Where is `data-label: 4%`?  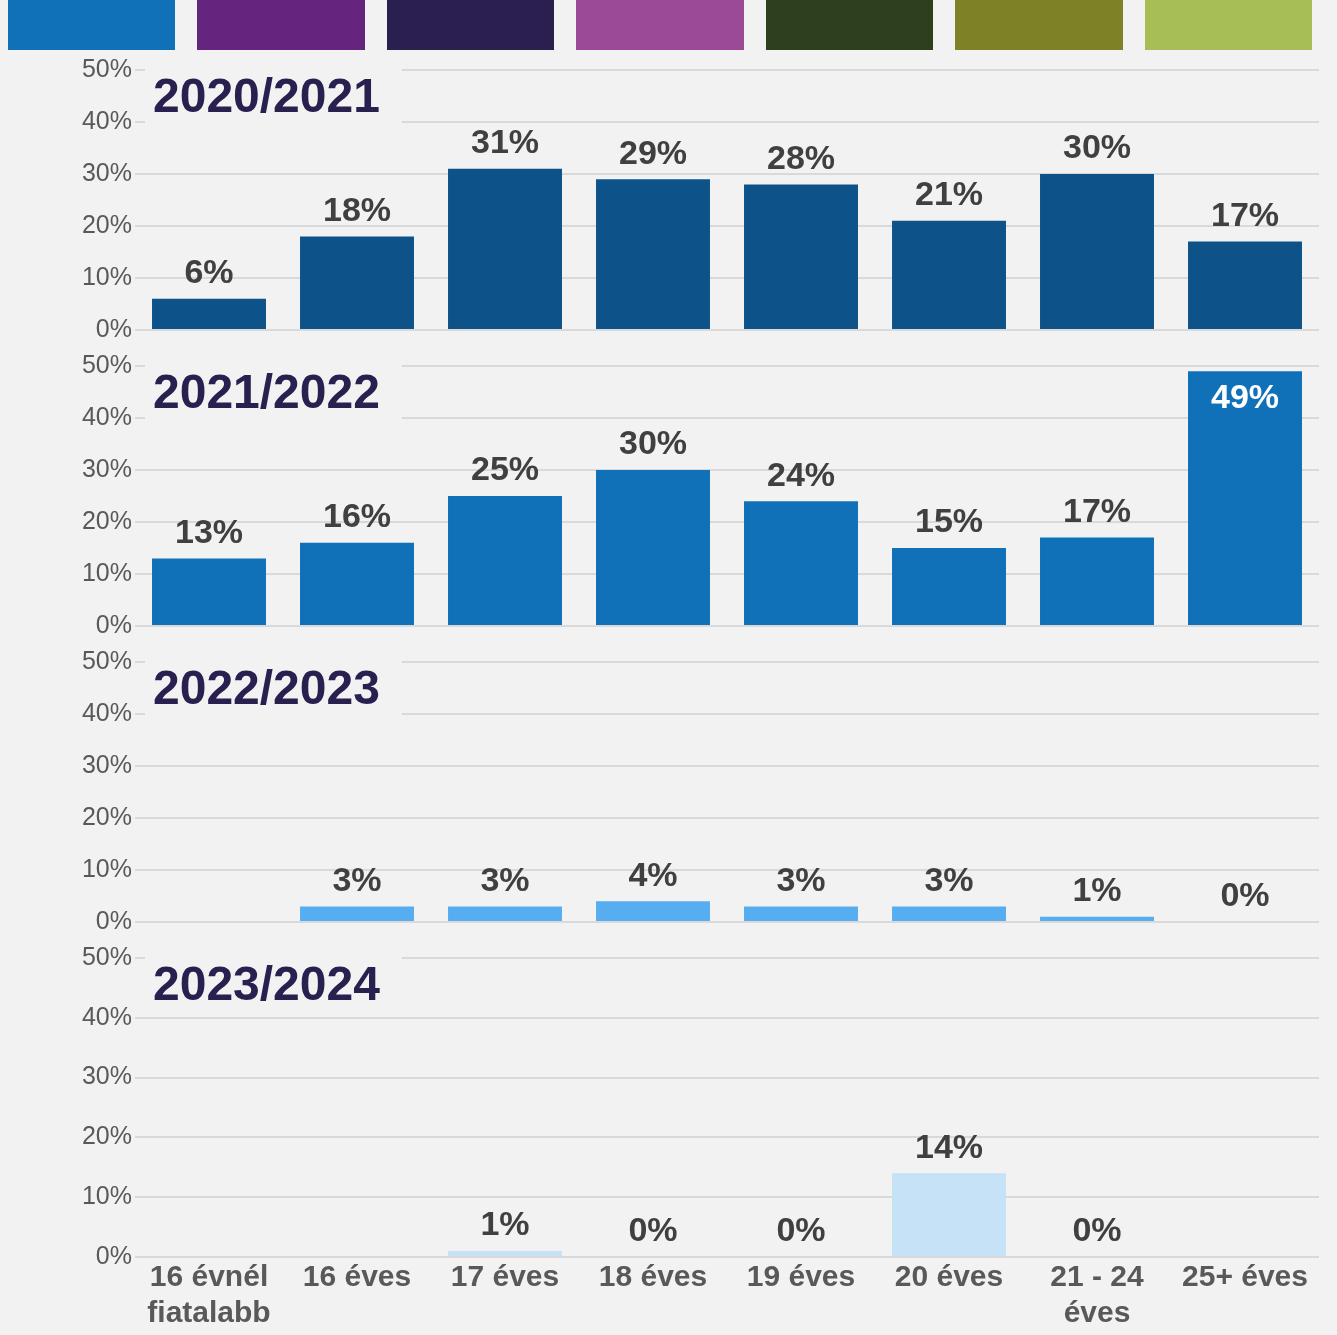 data-label: 4% is located at coordinates (653, 873).